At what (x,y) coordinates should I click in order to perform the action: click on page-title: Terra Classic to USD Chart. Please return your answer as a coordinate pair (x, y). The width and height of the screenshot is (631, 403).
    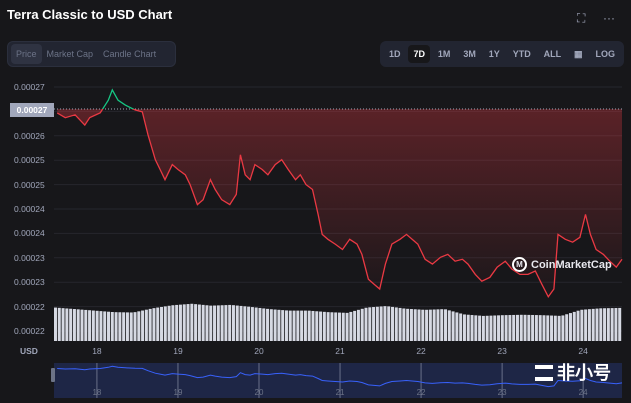
    Looking at the image, I should click on (90, 14).